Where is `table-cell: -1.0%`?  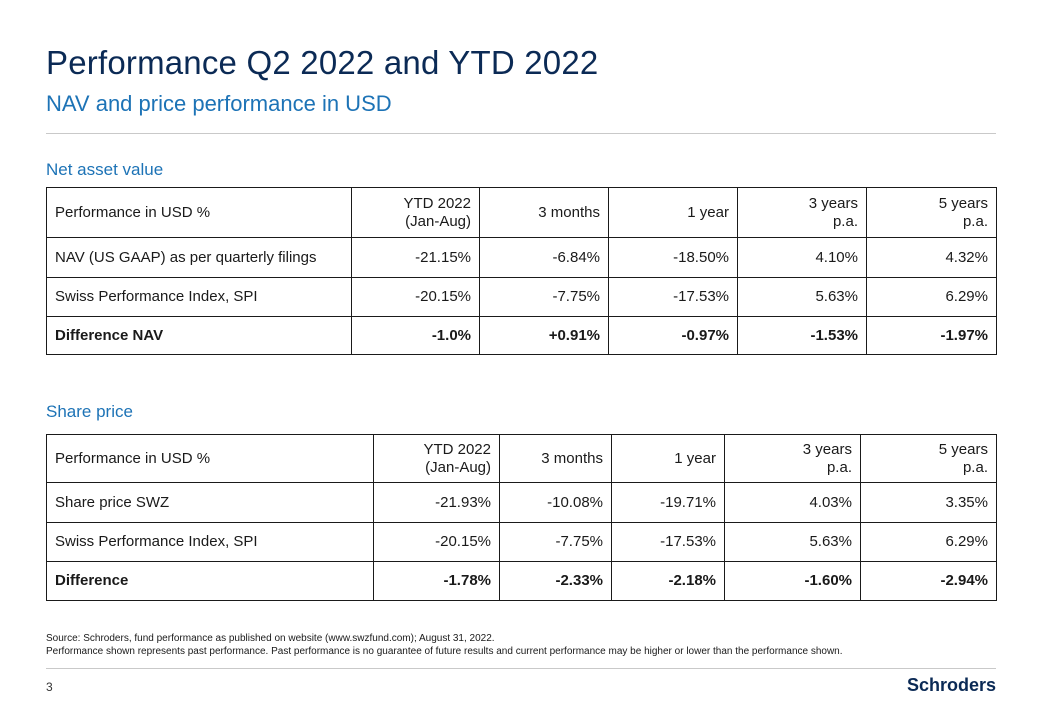
table-cell: -1.0% is located at coordinates (415, 335).